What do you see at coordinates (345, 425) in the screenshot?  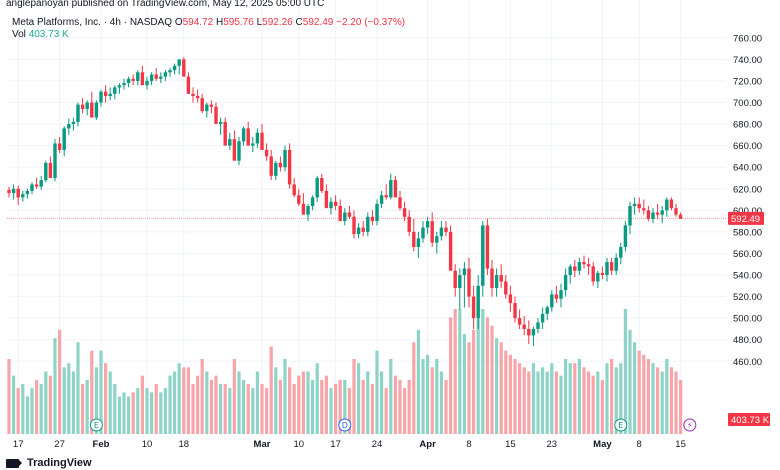 I see `dividend-marker-icon` at bounding box center [345, 425].